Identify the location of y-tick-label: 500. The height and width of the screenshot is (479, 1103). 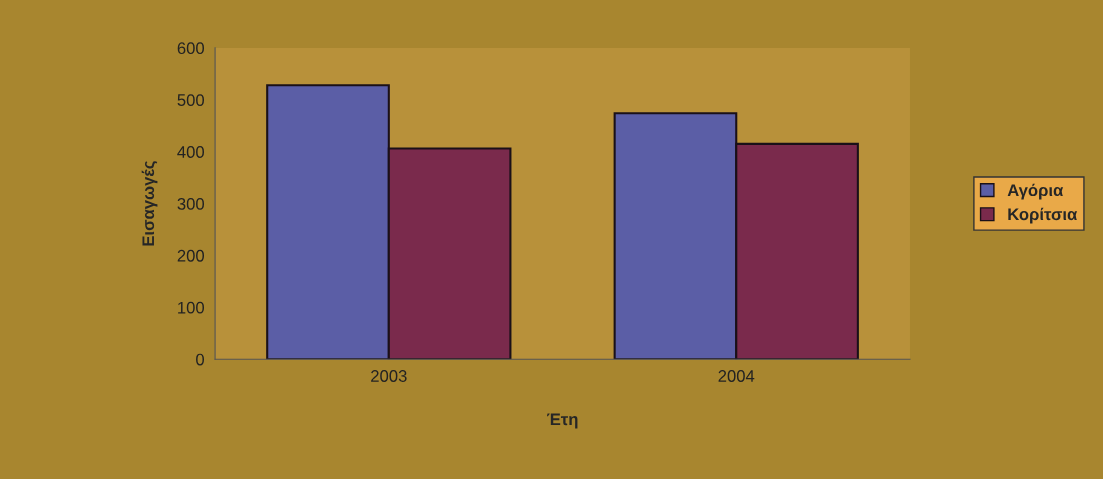
(191, 100).